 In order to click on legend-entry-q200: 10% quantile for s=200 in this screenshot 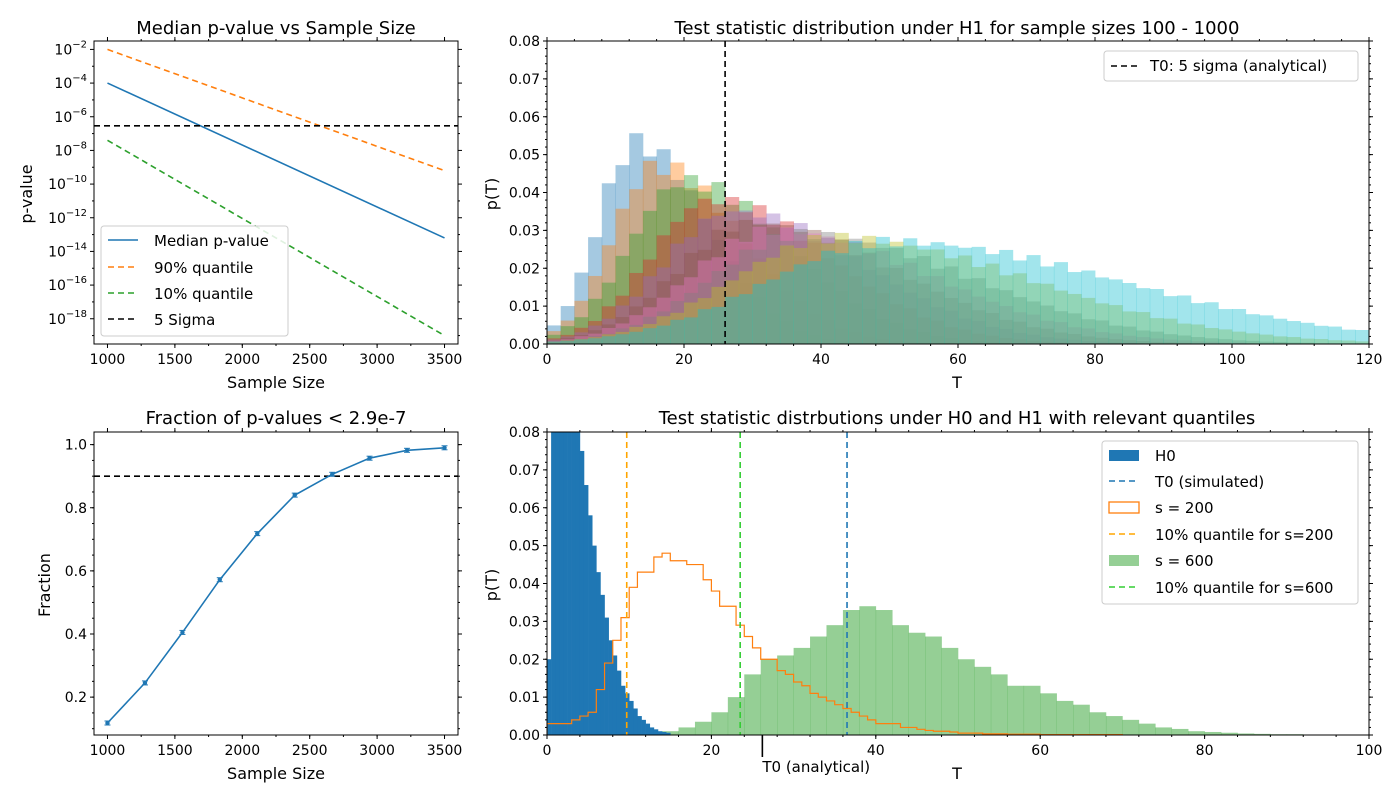, I will do `click(1244, 535)`.